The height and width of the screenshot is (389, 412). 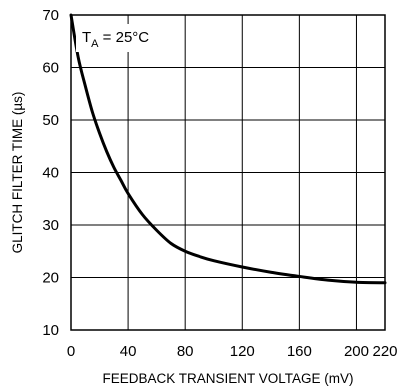 What do you see at coordinates (50, 330) in the screenshot?
I see `y-tick-label-0: 10` at bounding box center [50, 330].